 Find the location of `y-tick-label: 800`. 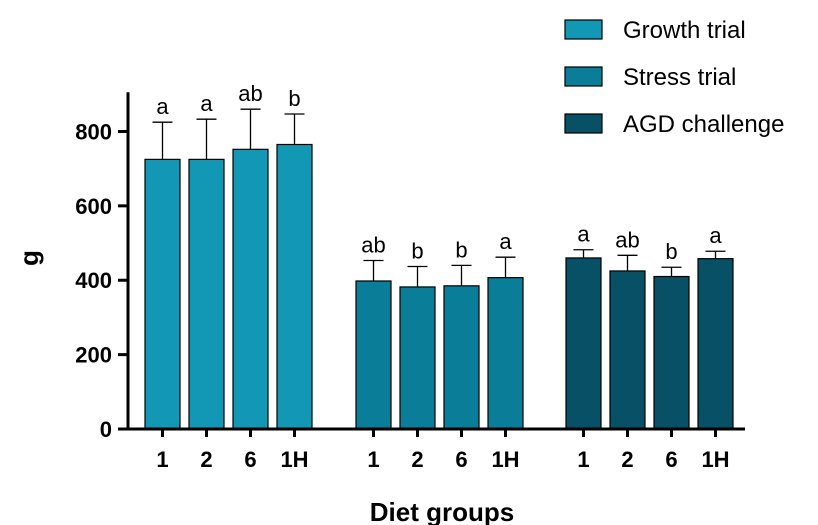

y-tick-label: 800 is located at coordinates (93, 131).